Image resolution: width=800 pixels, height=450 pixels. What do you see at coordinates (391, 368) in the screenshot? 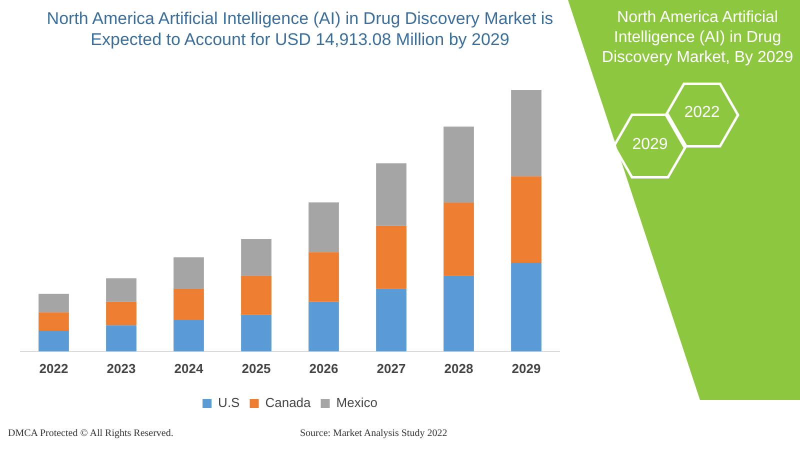
I see `x-tick-label: 2027` at bounding box center [391, 368].